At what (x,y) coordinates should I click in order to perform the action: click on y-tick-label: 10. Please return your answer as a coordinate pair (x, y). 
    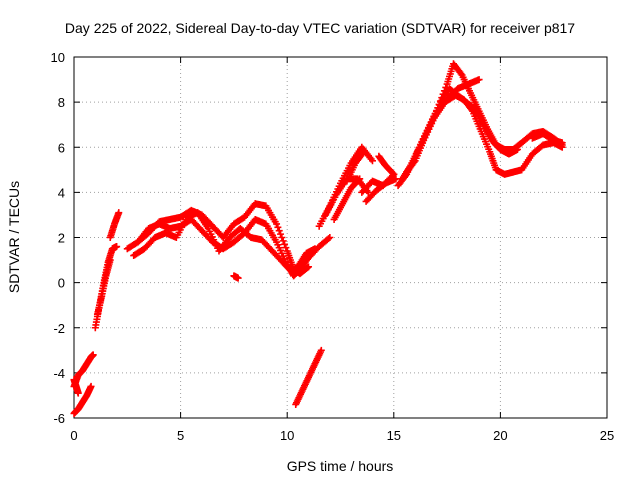
    Looking at the image, I should click on (58, 57).